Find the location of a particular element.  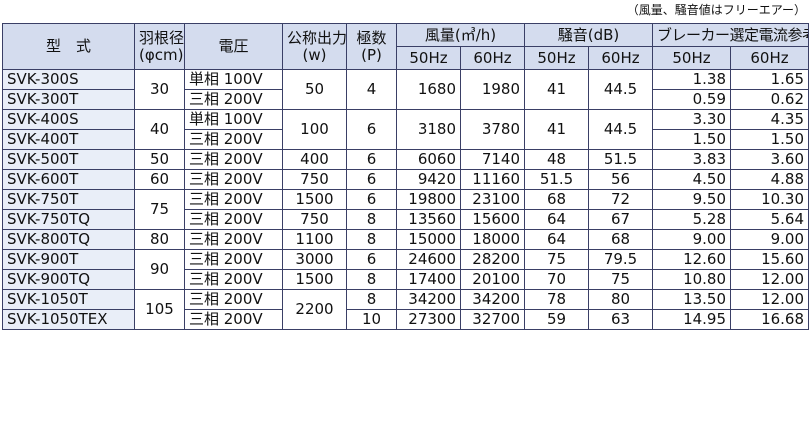

breaker-50hz-cell: 9.50 is located at coordinates (692, 199).